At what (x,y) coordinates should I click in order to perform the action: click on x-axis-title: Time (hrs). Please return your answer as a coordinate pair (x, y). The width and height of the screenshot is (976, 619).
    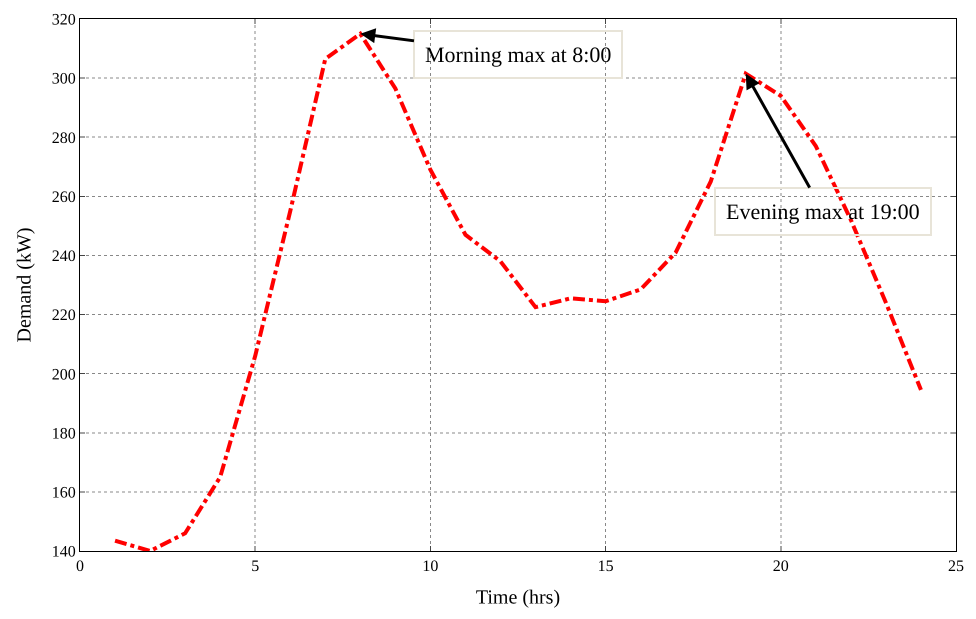
    Looking at the image, I should click on (518, 597).